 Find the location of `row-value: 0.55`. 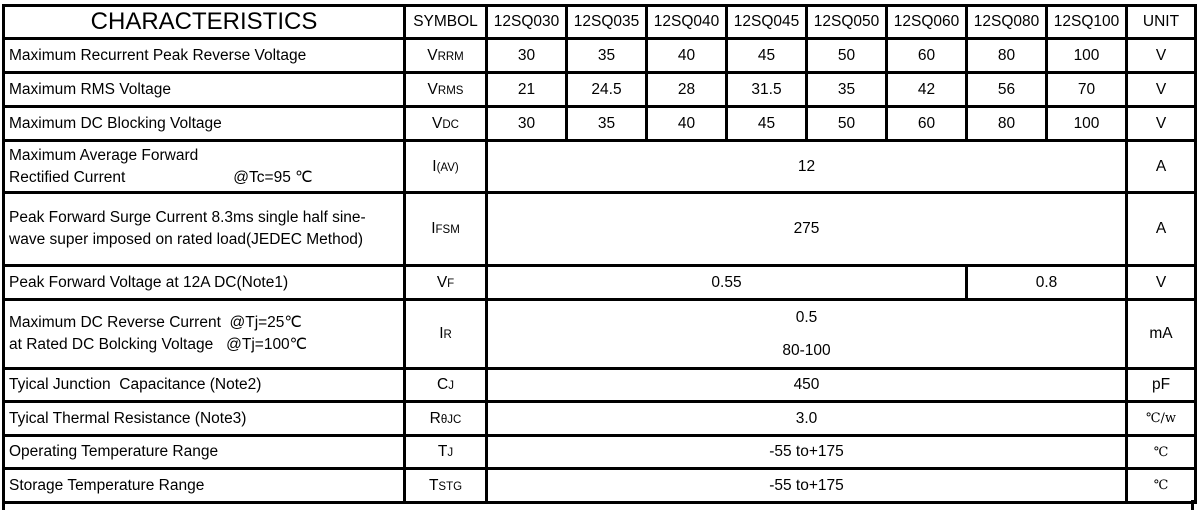

row-value: 0.55 is located at coordinates (726, 282).